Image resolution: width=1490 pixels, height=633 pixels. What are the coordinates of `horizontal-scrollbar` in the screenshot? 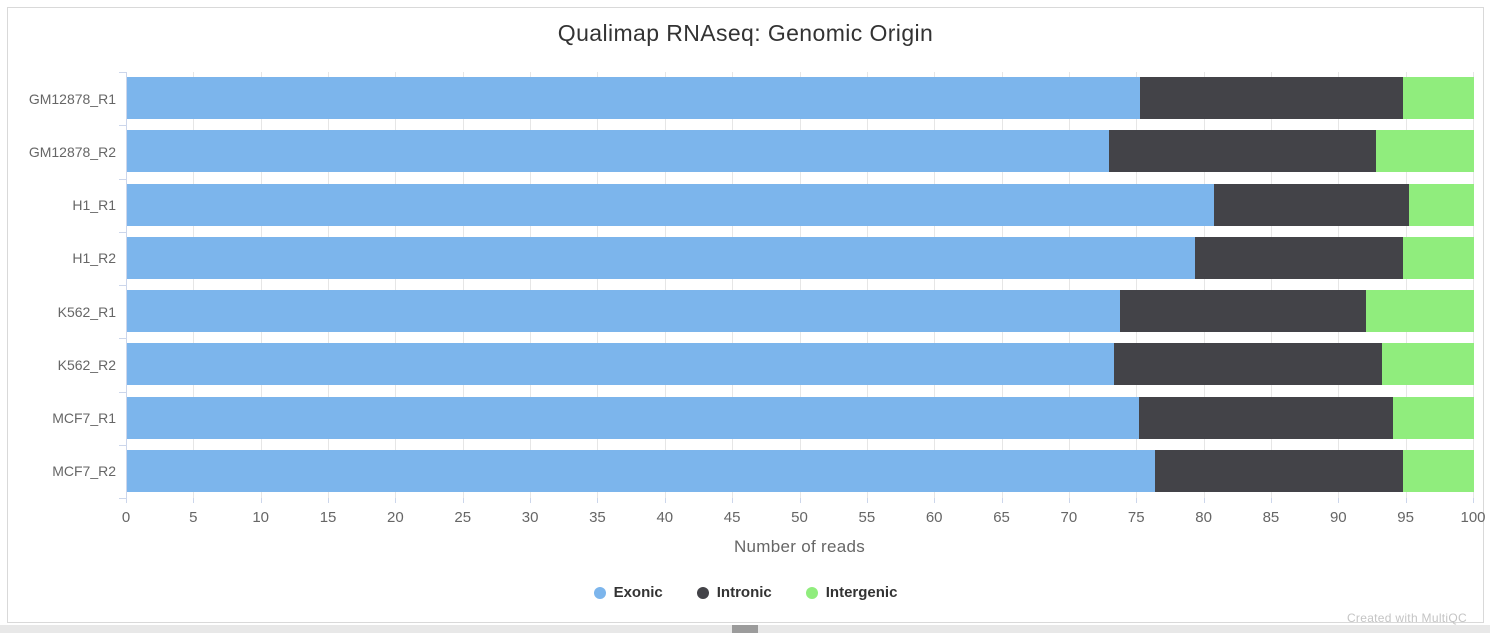 It's located at (745, 629).